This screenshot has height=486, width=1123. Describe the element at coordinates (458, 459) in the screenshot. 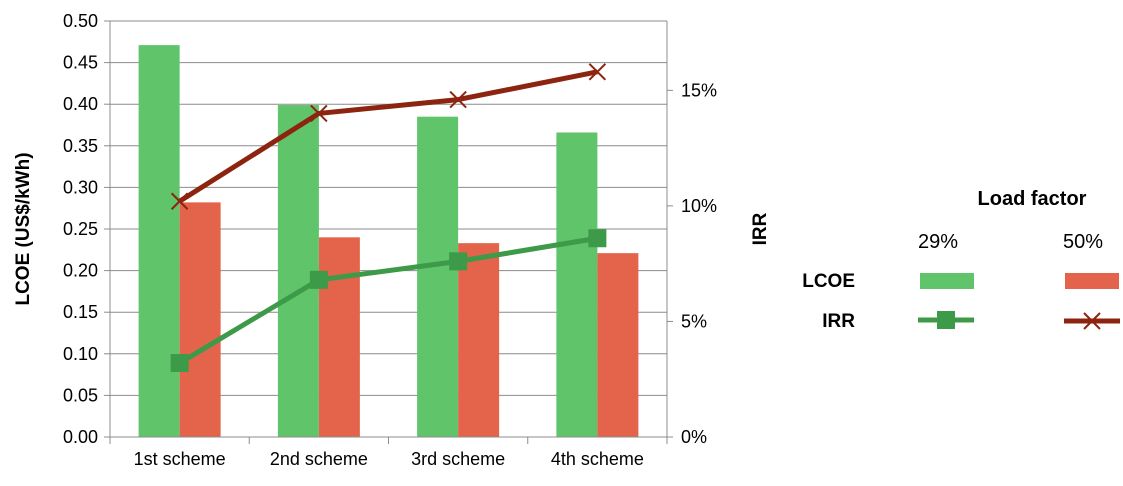

I see `x-tick-label: 3rd scheme` at that location.